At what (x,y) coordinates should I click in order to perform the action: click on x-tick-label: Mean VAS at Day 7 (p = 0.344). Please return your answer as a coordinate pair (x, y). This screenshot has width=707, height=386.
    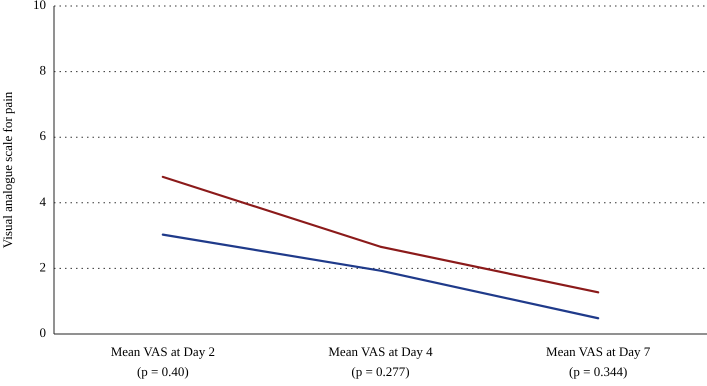
    Looking at the image, I should click on (598, 361).